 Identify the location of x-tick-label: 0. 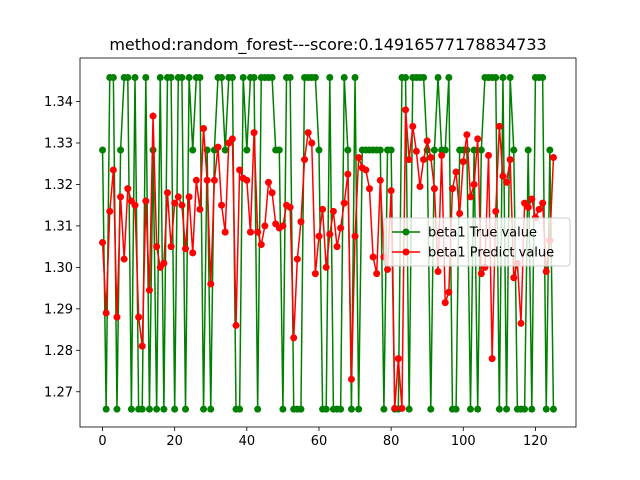
(102, 441).